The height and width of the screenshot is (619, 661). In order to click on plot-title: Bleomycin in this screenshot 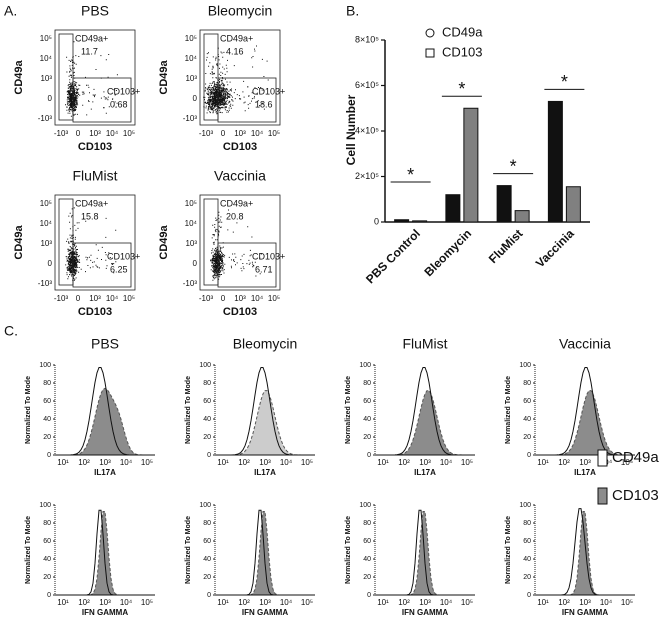, I will do `click(240, 11)`.